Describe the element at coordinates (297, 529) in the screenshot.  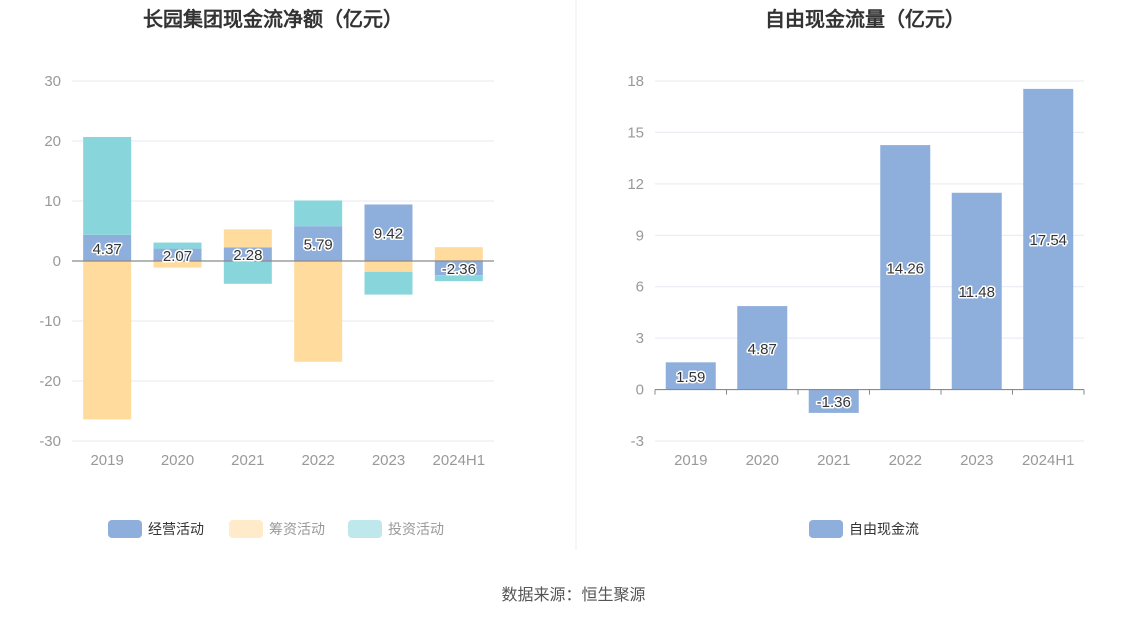
I see `legend-label: 筹资活动` at that location.